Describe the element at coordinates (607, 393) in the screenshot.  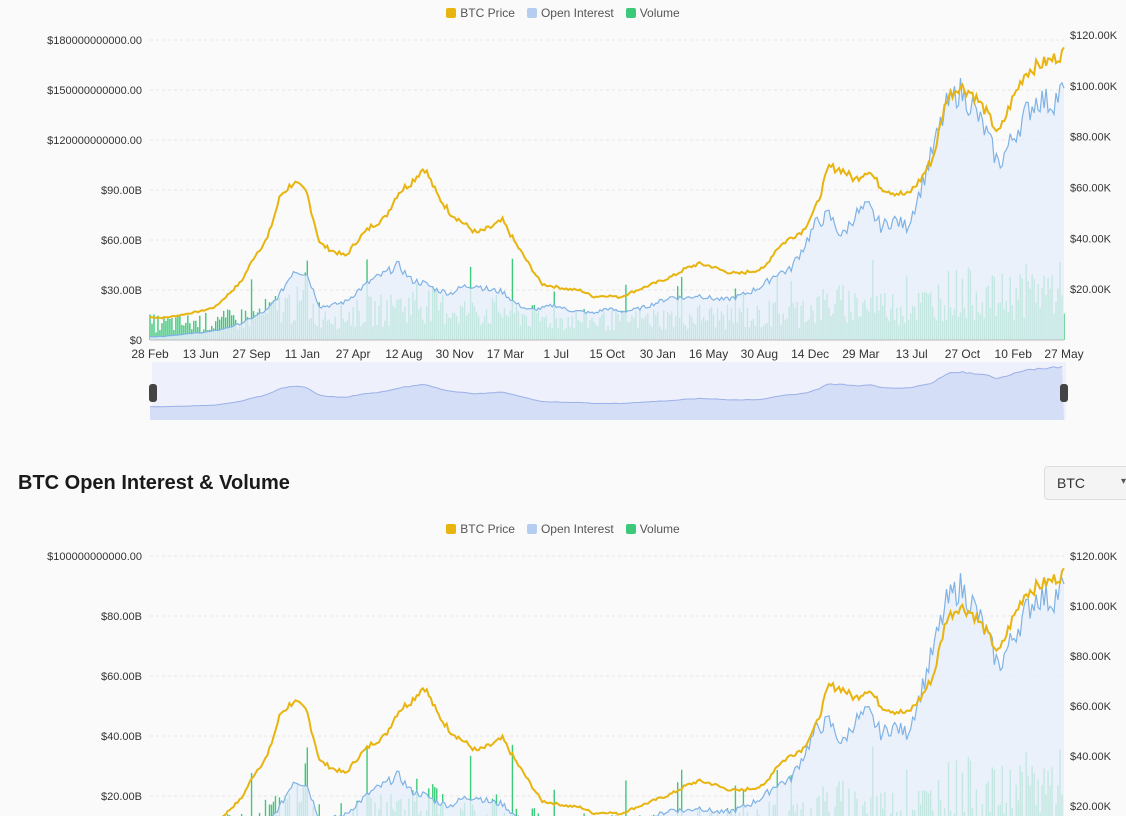
I see `navigator-area` at that location.